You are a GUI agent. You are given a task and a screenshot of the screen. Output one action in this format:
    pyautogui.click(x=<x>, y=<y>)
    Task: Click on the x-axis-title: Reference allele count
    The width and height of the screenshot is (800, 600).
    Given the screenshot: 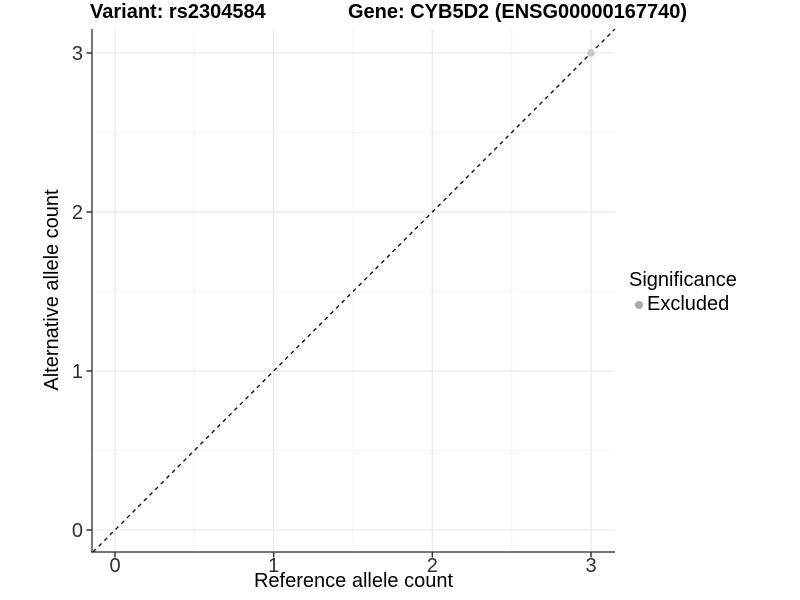 What is the action you would take?
    pyautogui.click(x=353, y=581)
    